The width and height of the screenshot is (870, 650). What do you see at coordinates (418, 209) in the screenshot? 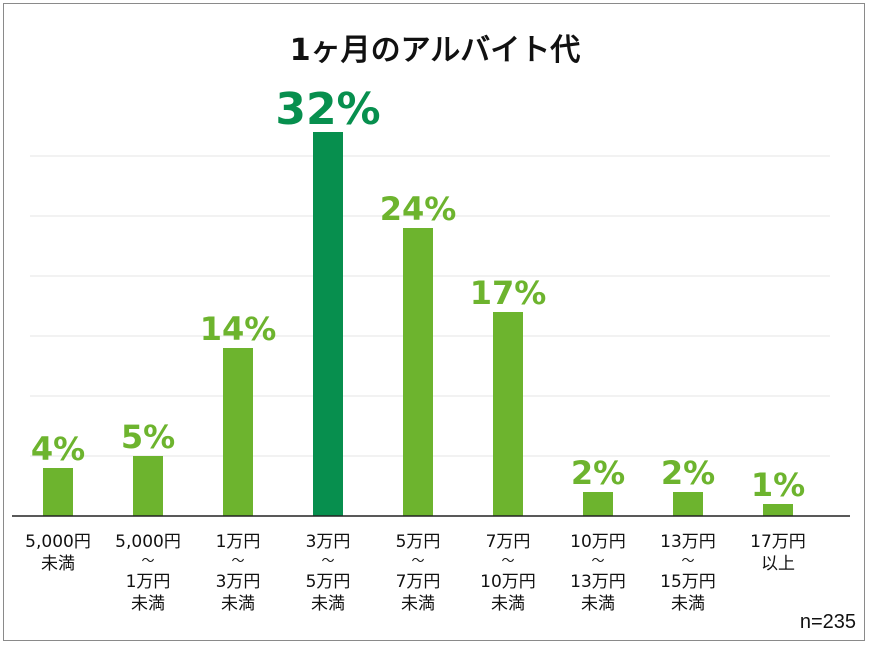
I see `bar-value-label: 24%` at bounding box center [418, 209].